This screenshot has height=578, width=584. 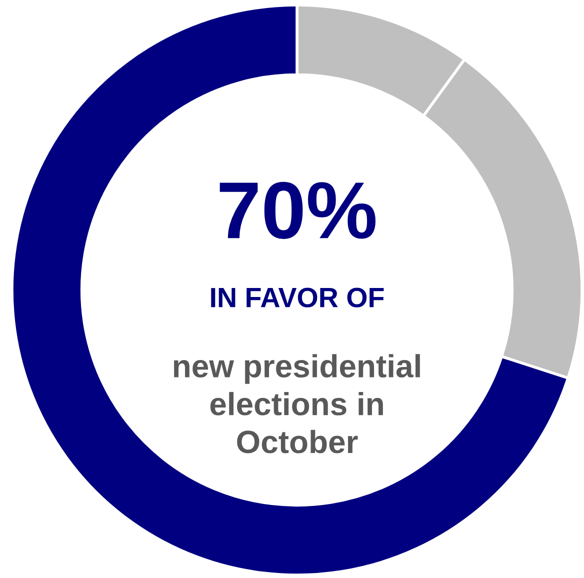 I want to click on text: new presidential elections in October, so click(x=297, y=404).